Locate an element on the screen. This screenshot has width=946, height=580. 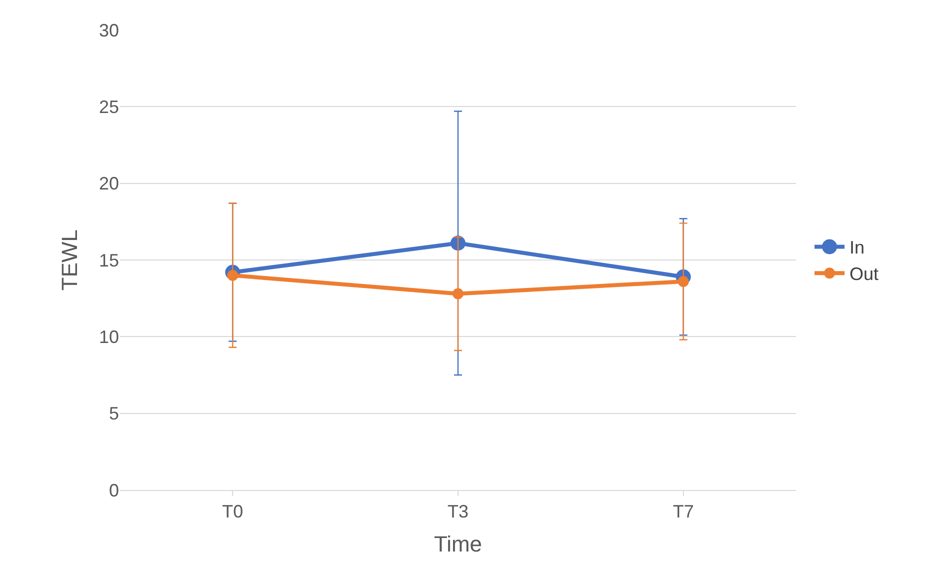
y-tick-label: 20 is located at coordinates (108, 184).